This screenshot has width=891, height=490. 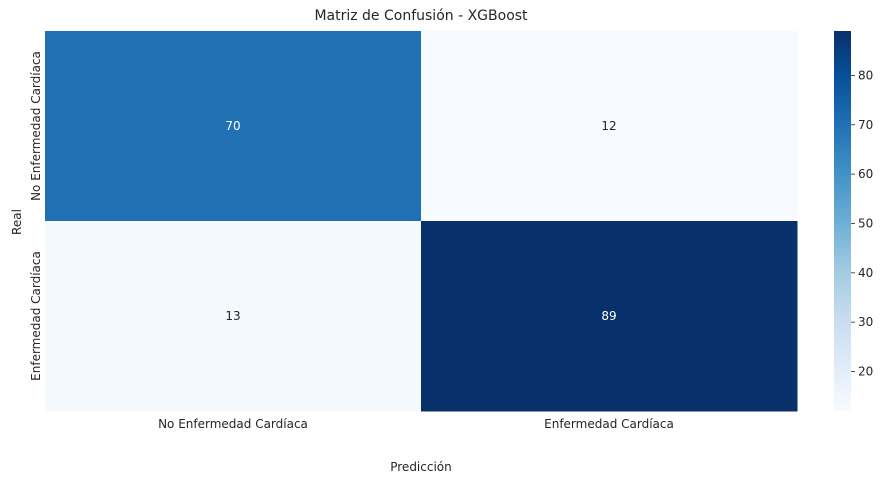 I want to click on cell-value-label: 12, so click(x=608, y=126).